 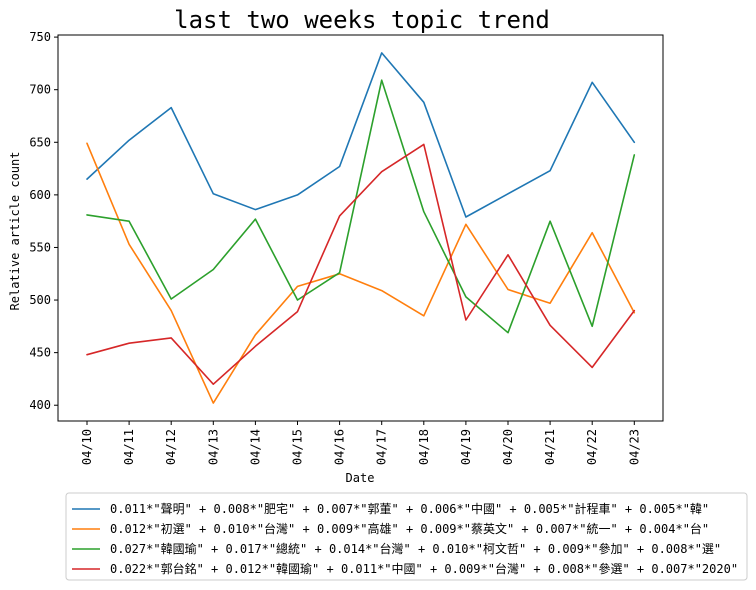 I want to click on x-tick-label: 04/14, so click(x=255, y=447).